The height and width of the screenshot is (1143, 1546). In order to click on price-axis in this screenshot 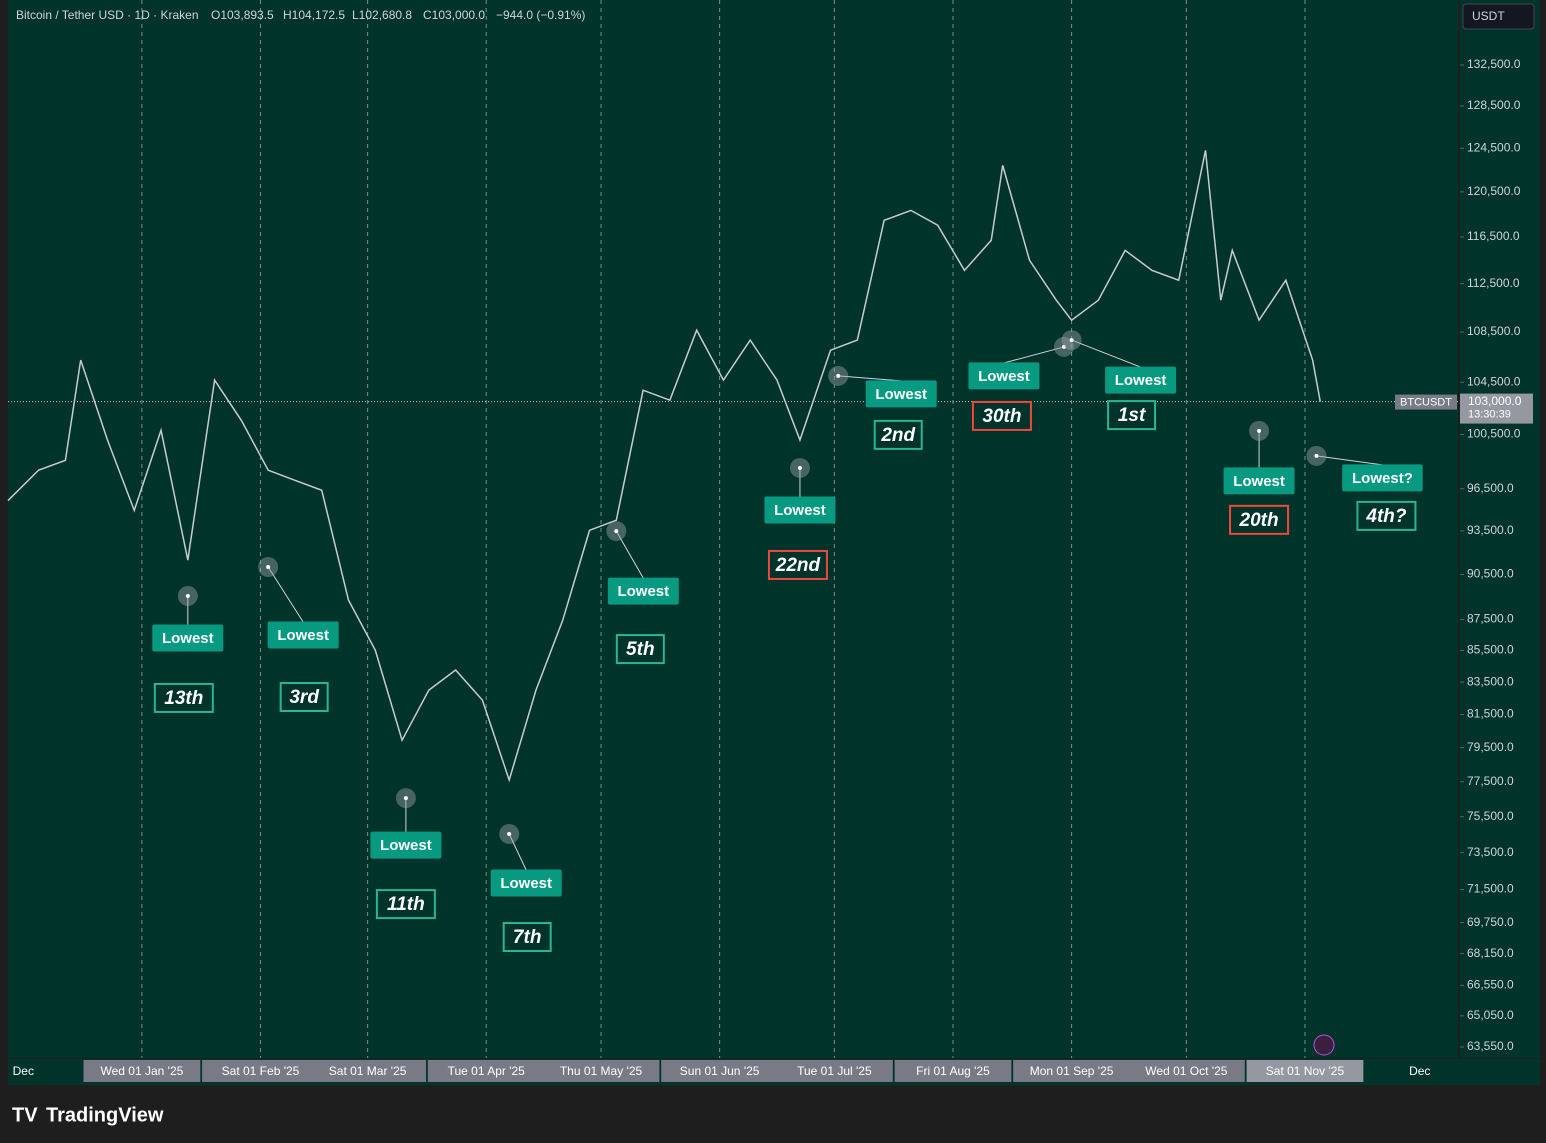, I will do `click(1500, 529)`.